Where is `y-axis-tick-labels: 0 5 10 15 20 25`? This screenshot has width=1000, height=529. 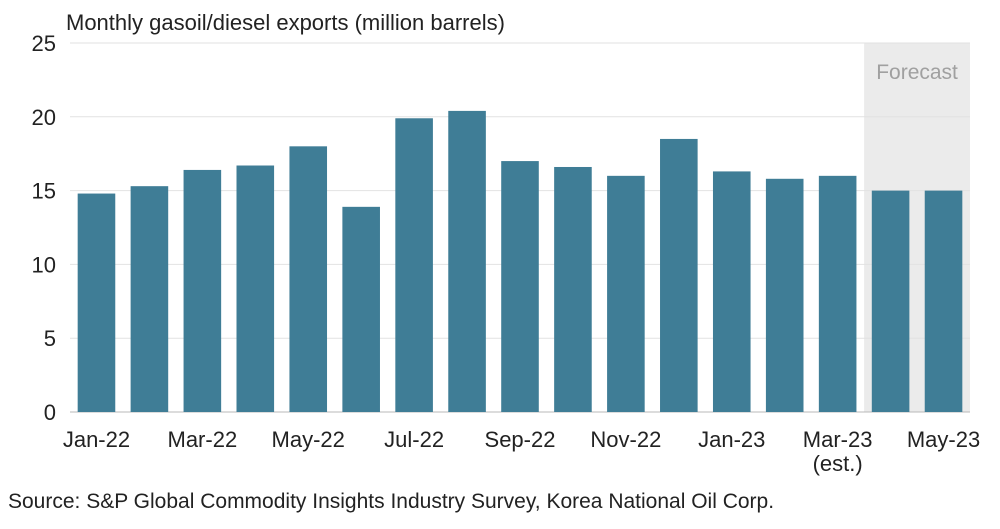 y-axis-tick-labels: 0 5 10 15 20 25 is located at coordinates (44, 228).